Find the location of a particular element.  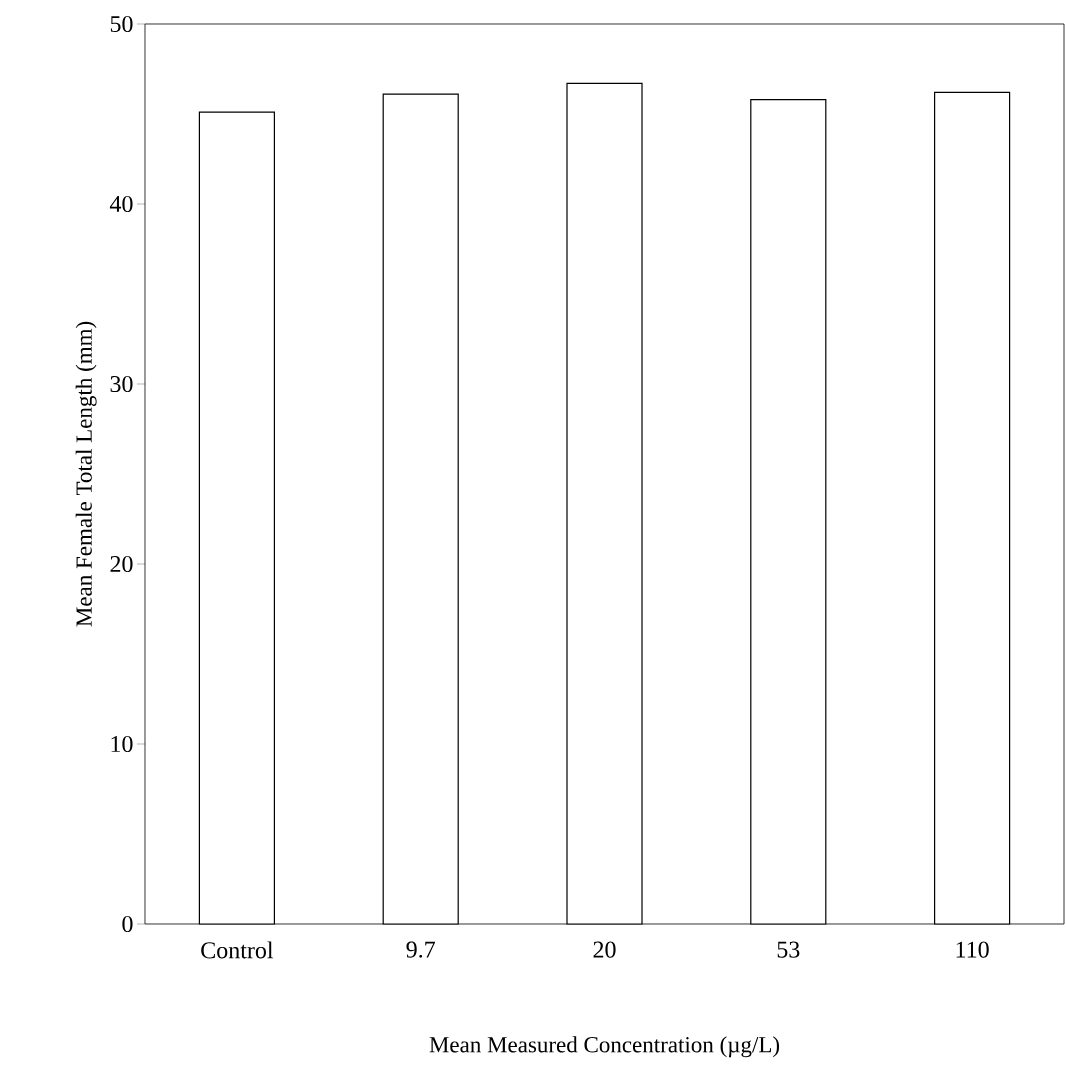

y-axis-title: Mean Female Total Length (mm) is located at coordinates (86, 474).